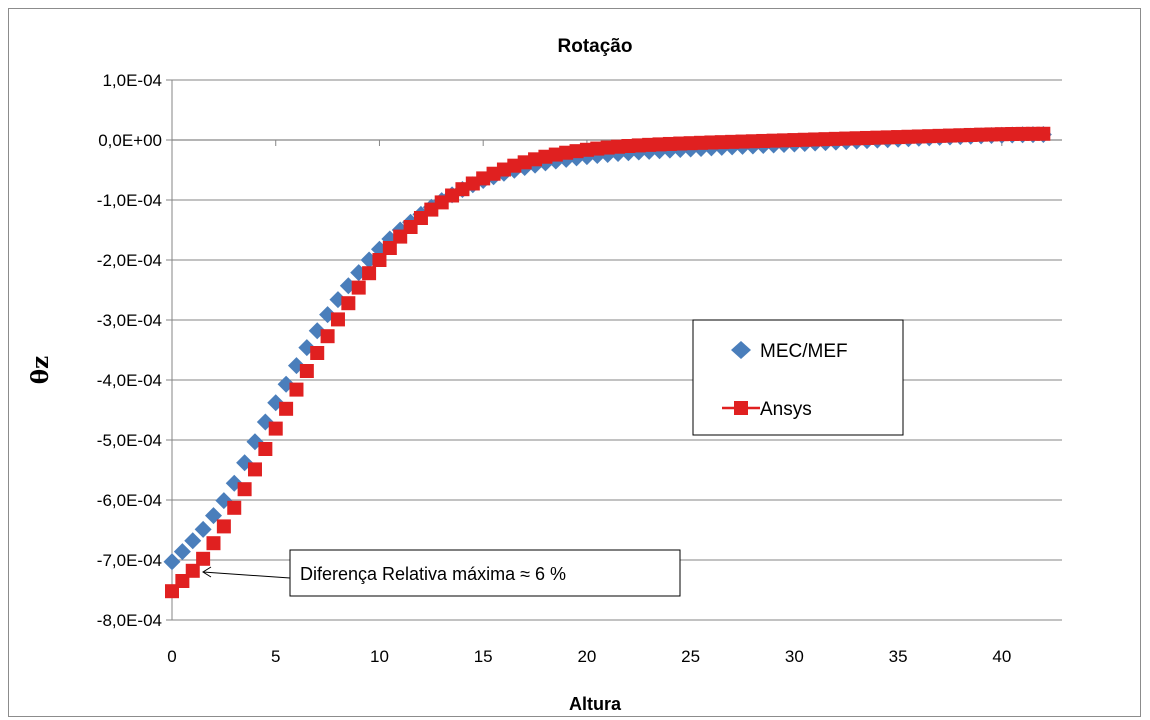 The image size is (1150, 720). Describe the element at coordinates (130, 140) in the screenshot. I see `y-tick-label: 0,0E+00` at that location.